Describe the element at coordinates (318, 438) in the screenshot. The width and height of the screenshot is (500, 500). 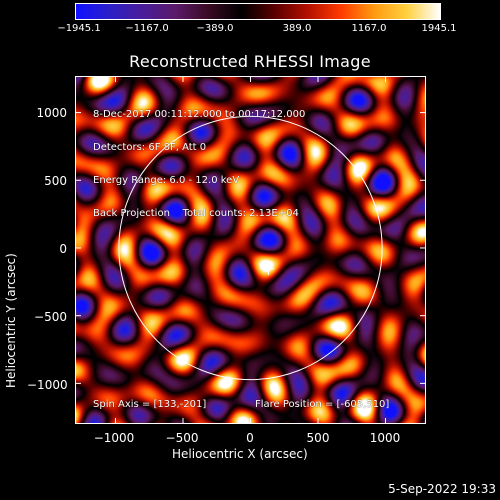
I see `x-tick-label: 500` at that location.